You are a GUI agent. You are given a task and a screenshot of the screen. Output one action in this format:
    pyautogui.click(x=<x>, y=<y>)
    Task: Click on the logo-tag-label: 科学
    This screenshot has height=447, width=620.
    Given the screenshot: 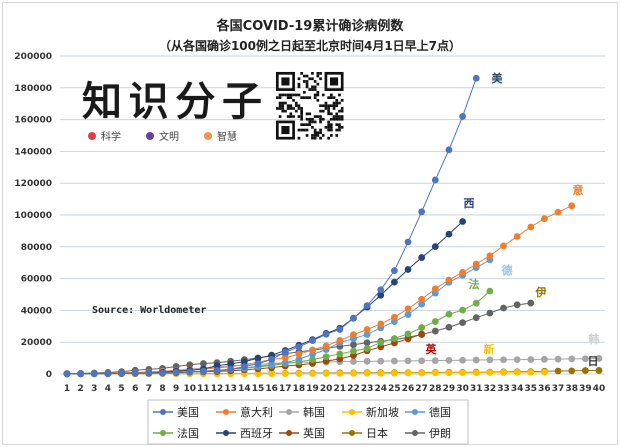 What is the action you would take?
    pyautogui.click(x=111, y=136)
    